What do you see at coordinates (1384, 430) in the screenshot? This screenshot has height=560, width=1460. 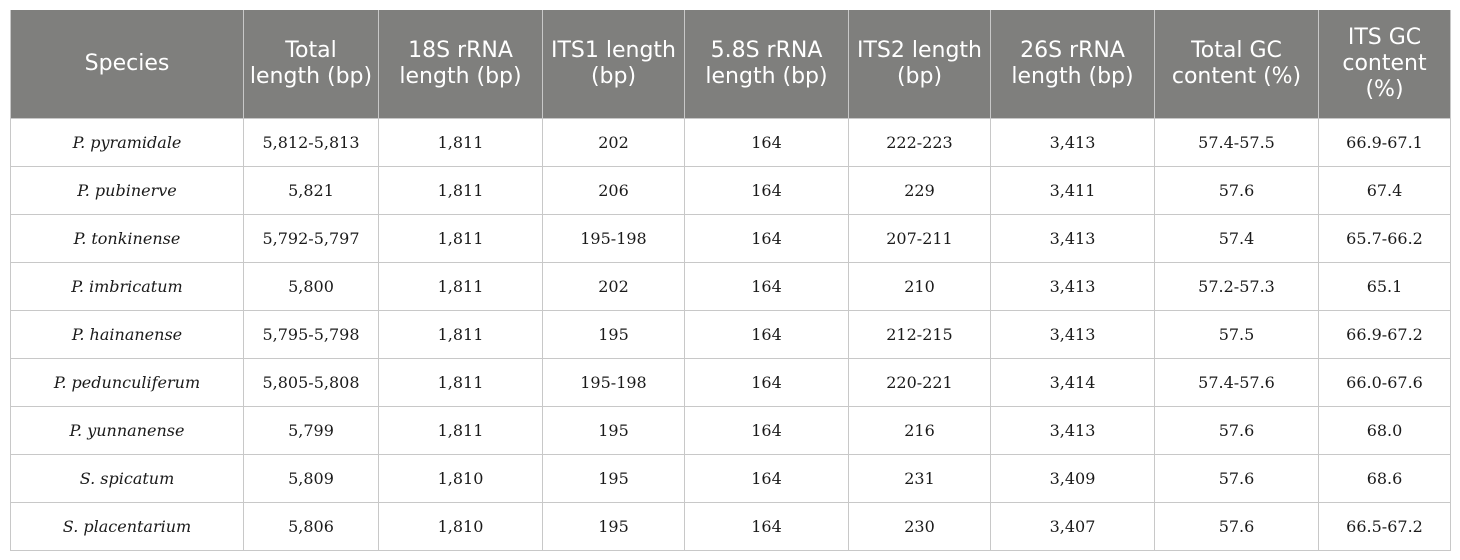 I see `cell-its-gc: 68.0` at bounding box center [1384, 430].